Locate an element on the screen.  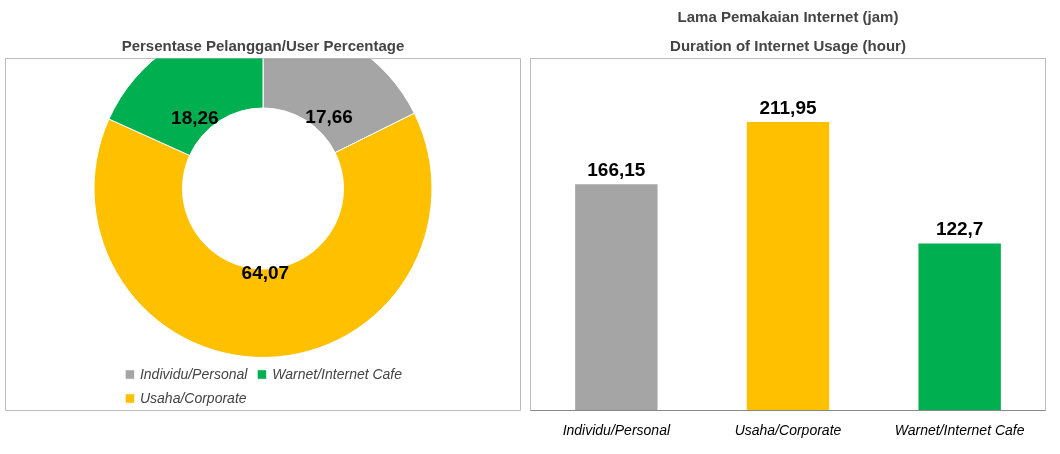
data-label: 64,07 is located at coordinates (265, 273).